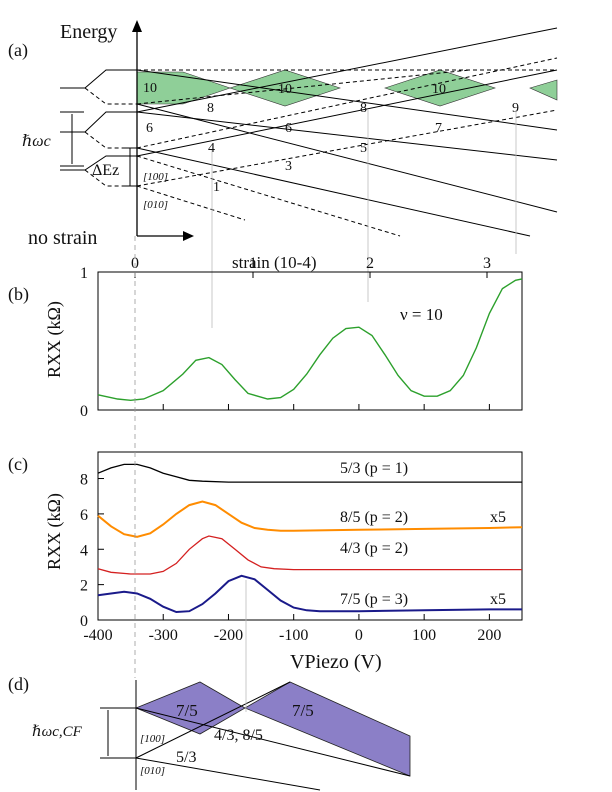 Image resolution: width=612 pixels, height=792 pixels. I want to click on panel-c-ylabel: RXX (kΩ), so click(54, 531).